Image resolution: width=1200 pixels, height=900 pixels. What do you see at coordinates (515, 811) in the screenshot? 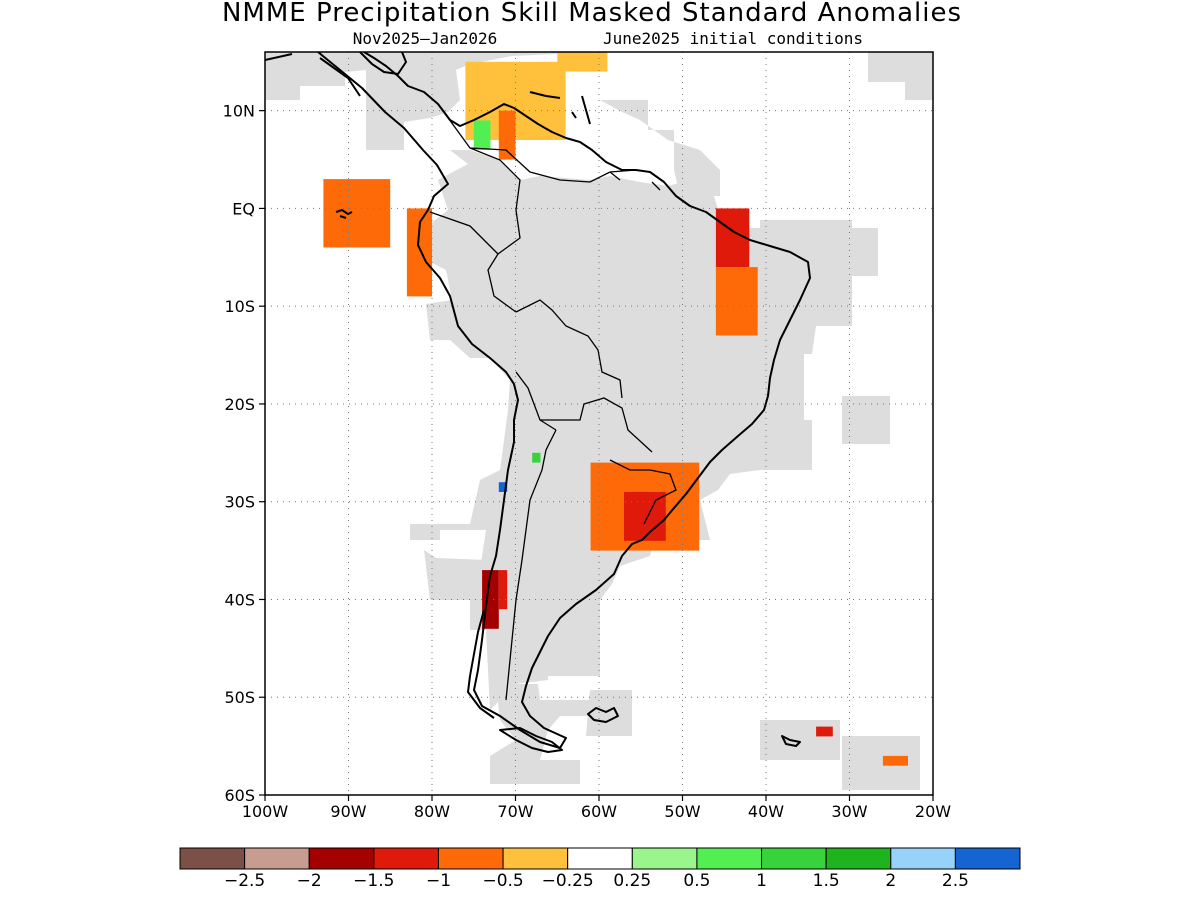
I see `lon-tick-label: 70W` at bounding box center [515, 811].